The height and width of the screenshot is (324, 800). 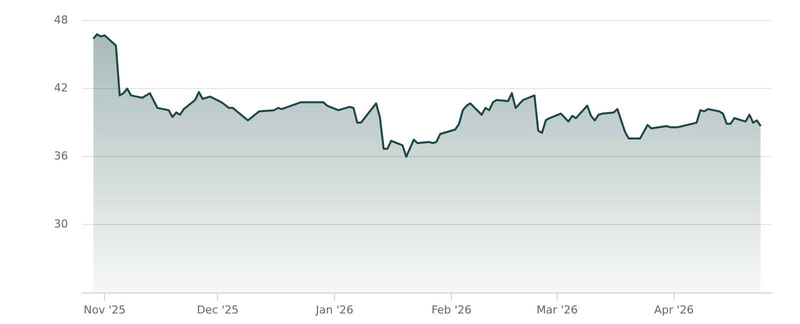 What do you see at coordinates (452, 309) in the screenshot?
I see `x-tick-label: Feb '26` at bounding box center [452, 309].